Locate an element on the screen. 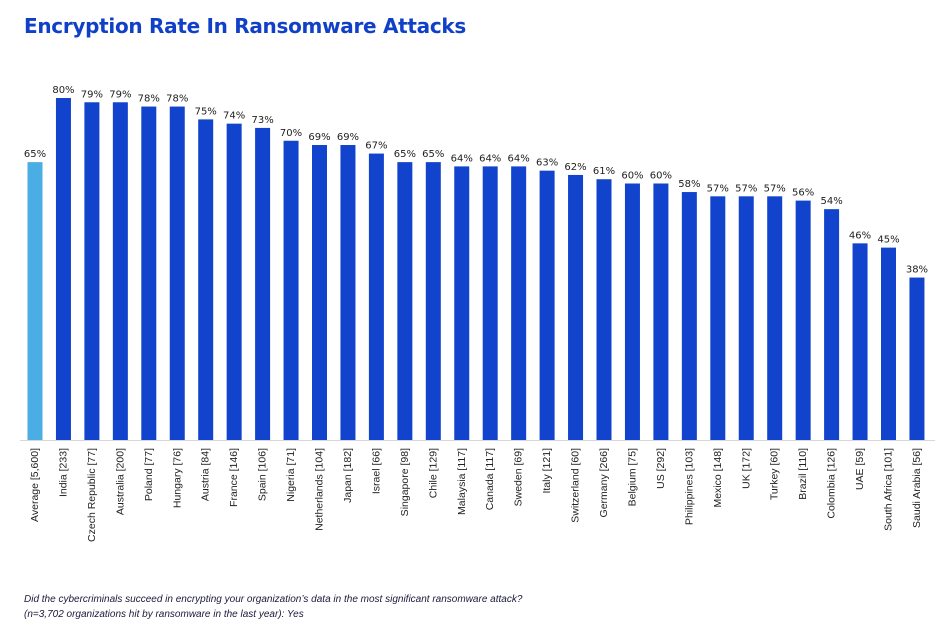 The height and width of the screenshot is (628, 949). bar-poland is located at coordinates (149, 273).